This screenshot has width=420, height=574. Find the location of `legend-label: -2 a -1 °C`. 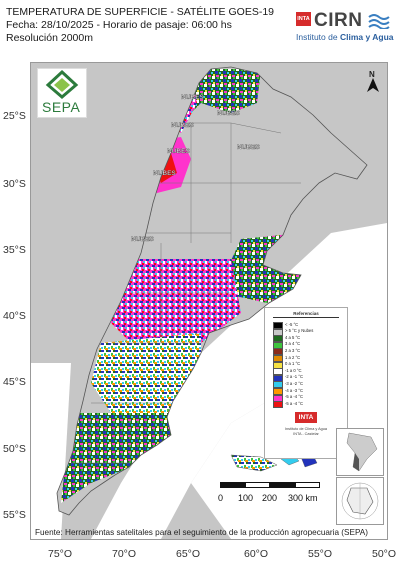

legend-label: -2 a -1 °C is located at coordinates (294, 377).